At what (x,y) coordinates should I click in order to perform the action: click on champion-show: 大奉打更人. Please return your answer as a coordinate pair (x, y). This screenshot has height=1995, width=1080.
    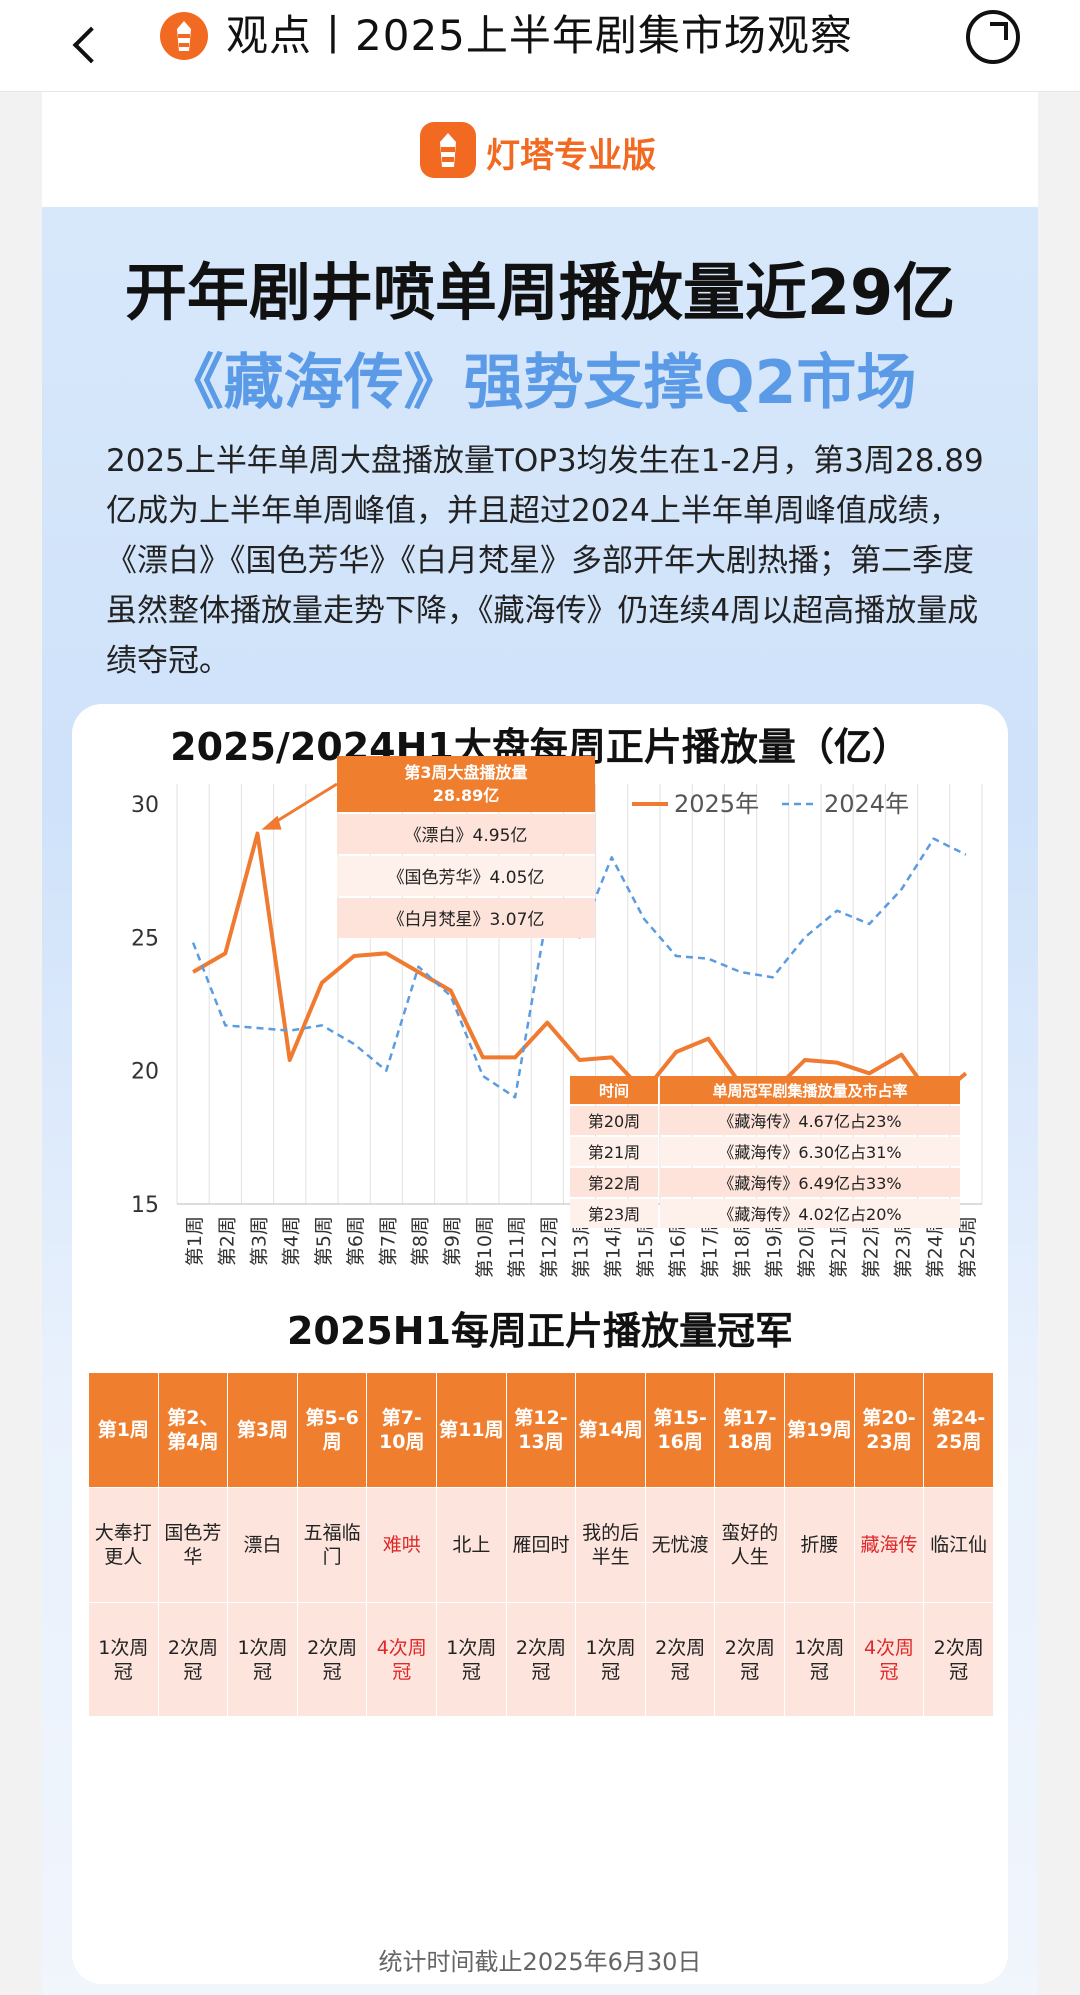
    Looking at the image, I should click on (123, 1545).